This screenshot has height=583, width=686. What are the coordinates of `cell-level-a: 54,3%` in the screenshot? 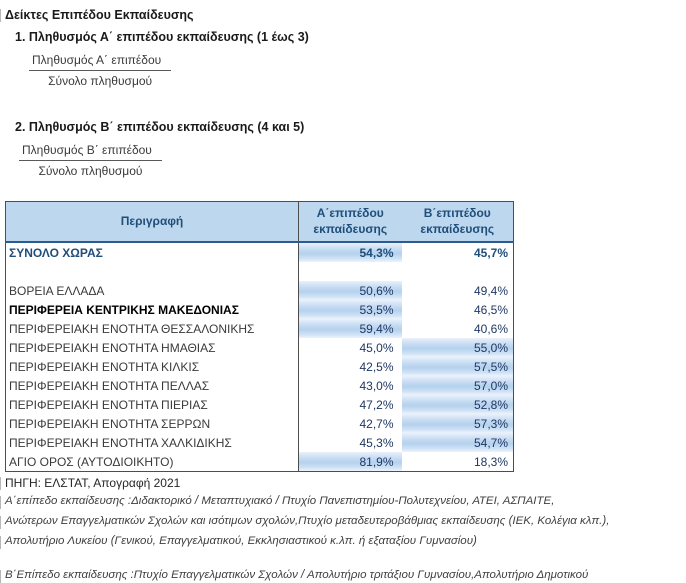 It's located at (350, 252).